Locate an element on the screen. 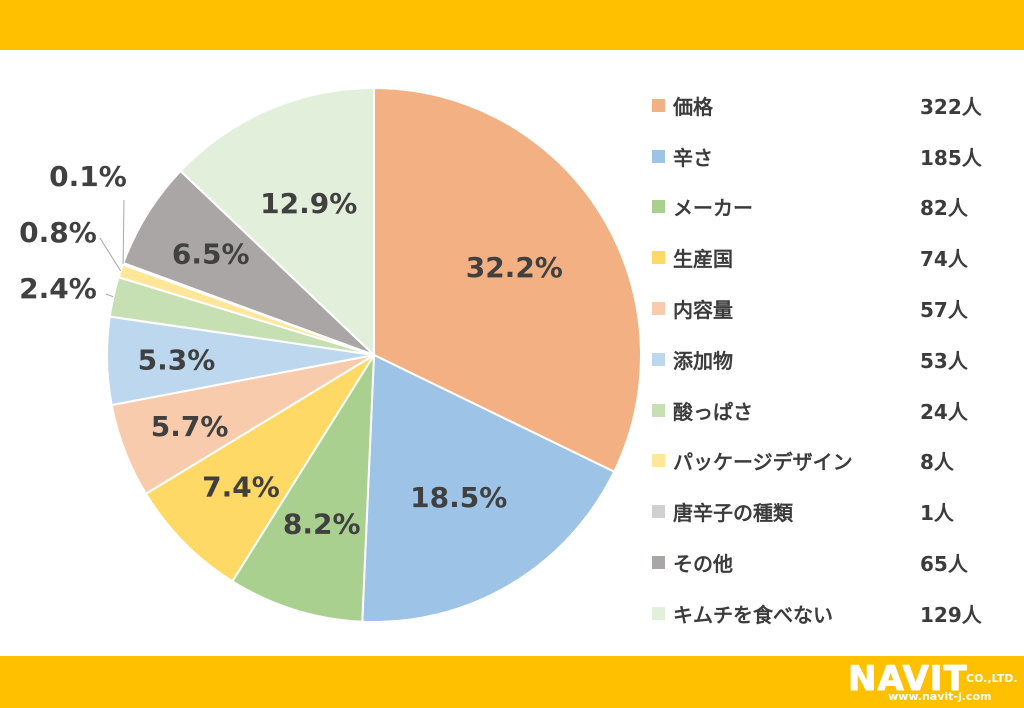  legend-item: パッケージデザイン 8人 is located at coordinates (822, 461).